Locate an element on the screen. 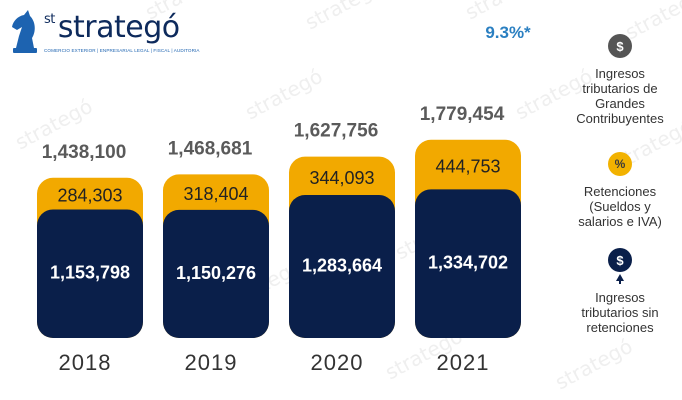 The width and height of the screenshot is (682, 400). bar-total-label: 1,779,454 is located at coordinates (462, 114).